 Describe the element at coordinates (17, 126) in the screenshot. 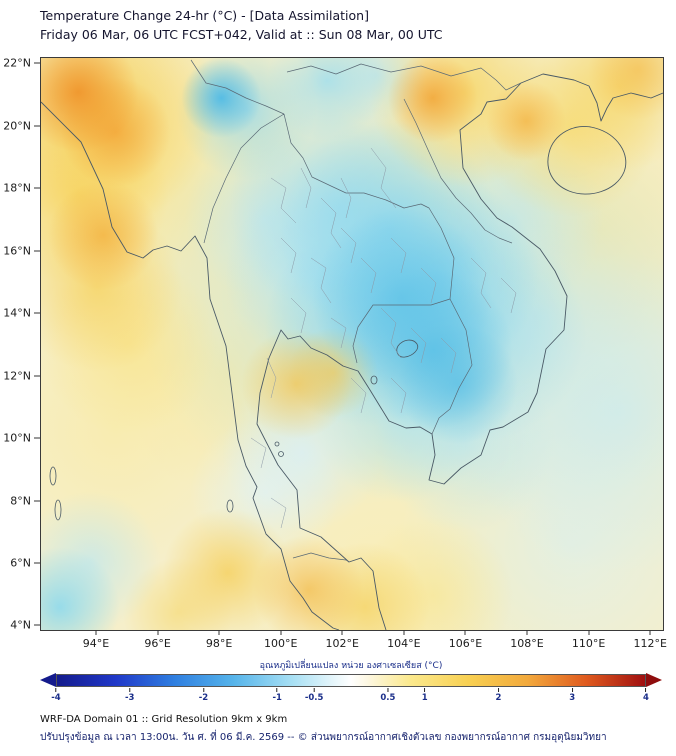

I see `lat-tick-label: 20°N` at that location.